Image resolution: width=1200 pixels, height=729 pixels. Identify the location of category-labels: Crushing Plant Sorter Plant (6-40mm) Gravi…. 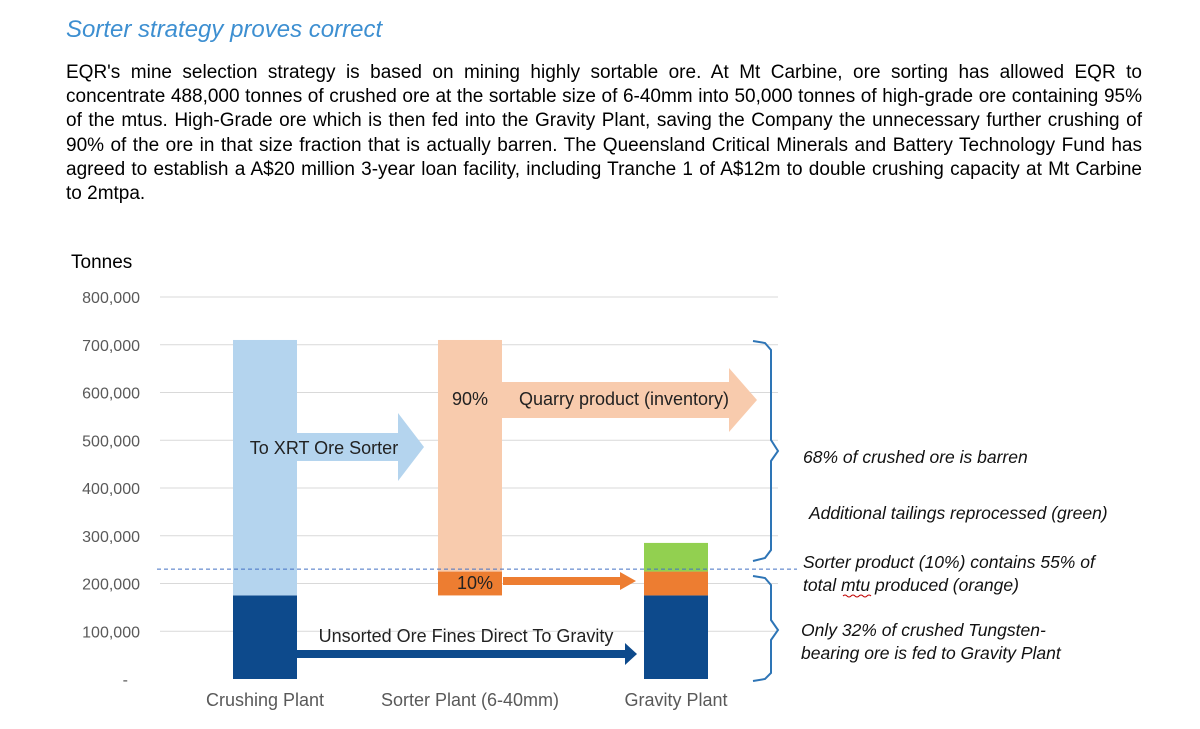
(467, 700).